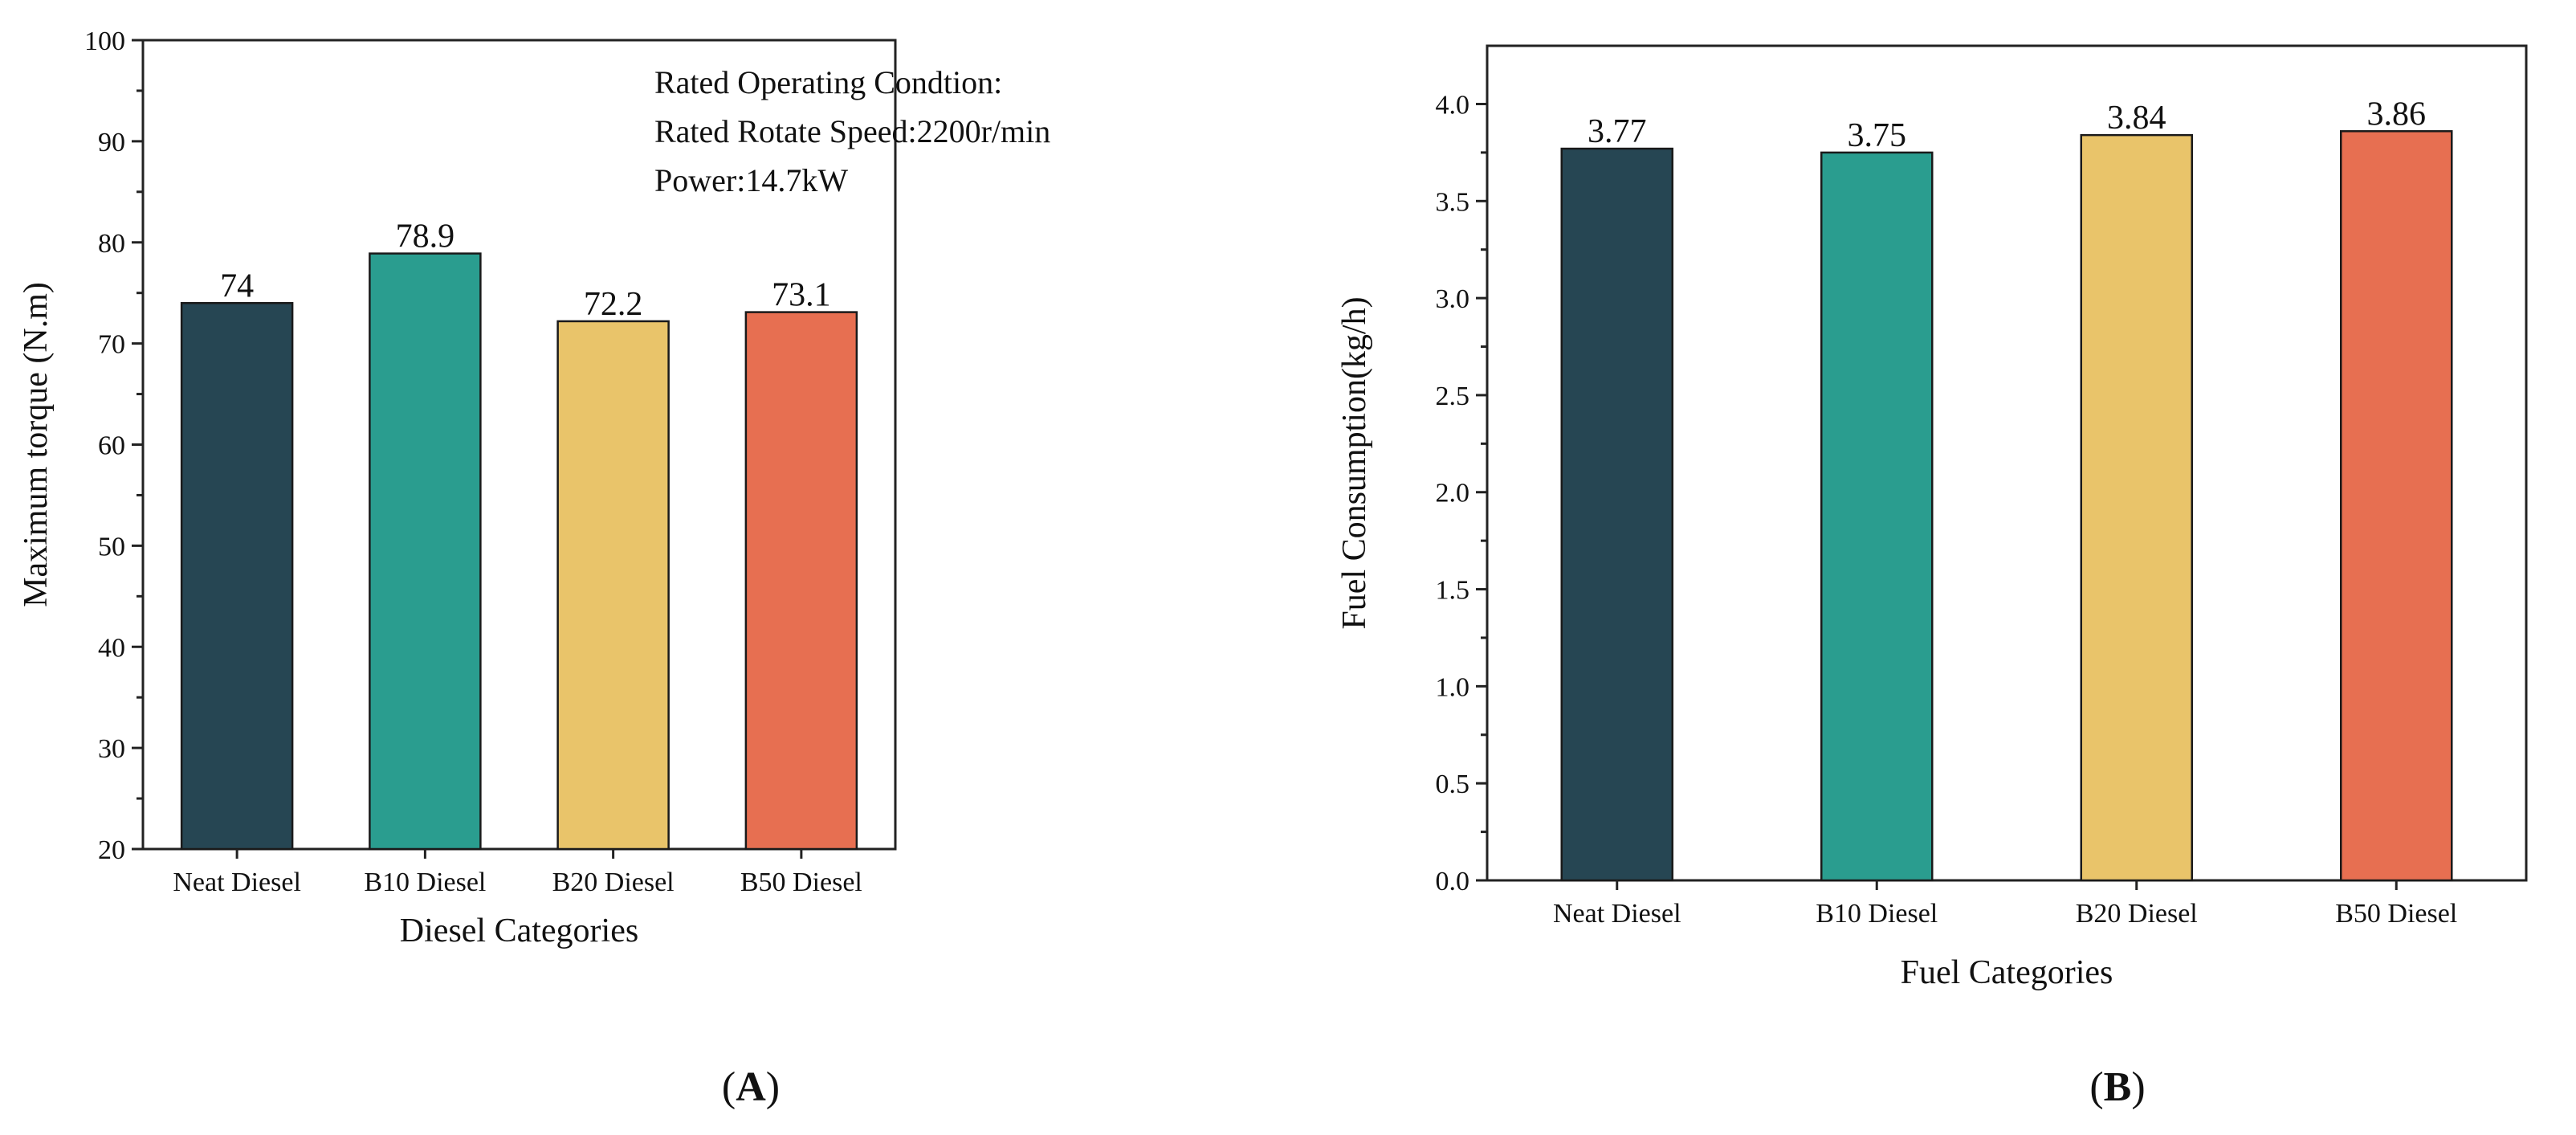 Image resolution: width=2576 pixels, height=1135 pixels. What do you see at coordinates (801, 295) in the screenshot?
I see `data-label: 73.1` at bounding box center [801, 295].